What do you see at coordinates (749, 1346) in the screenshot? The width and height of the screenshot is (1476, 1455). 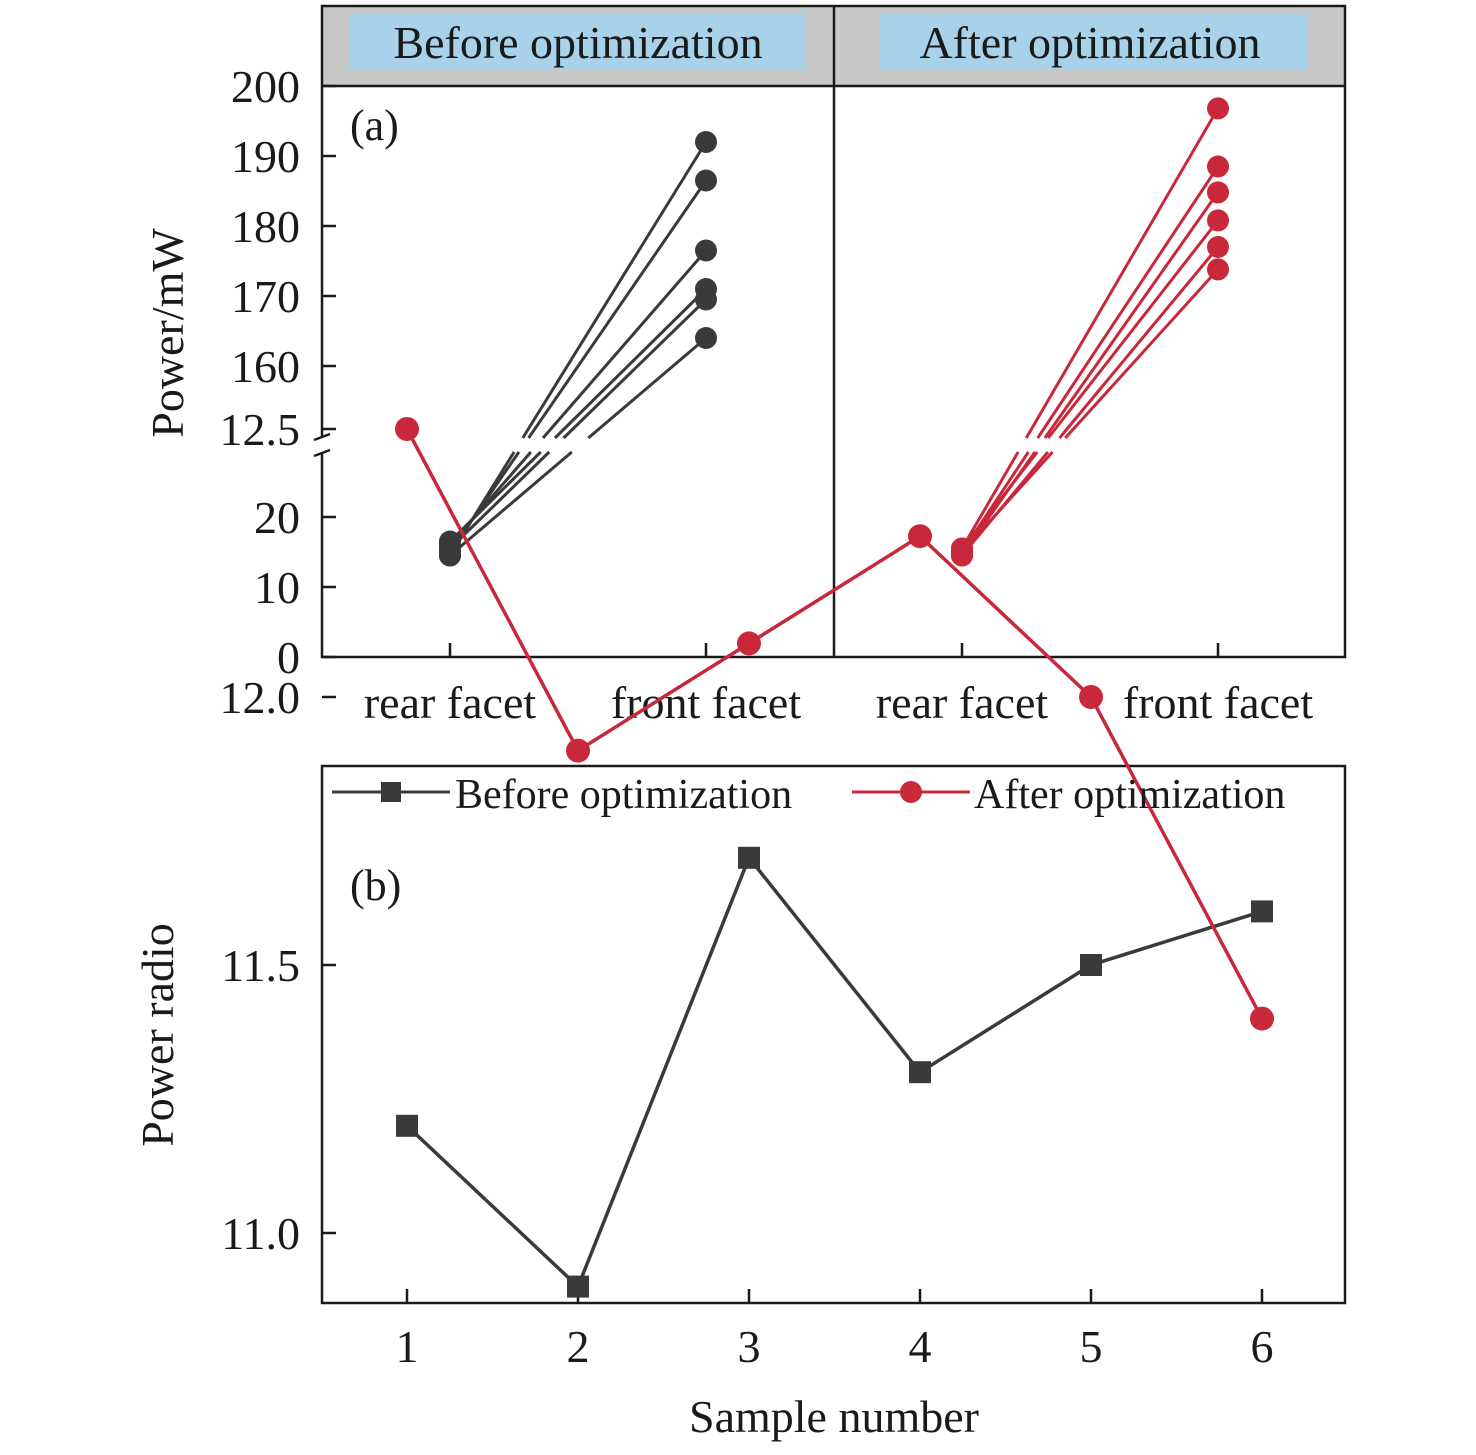 I see `x-tick-label-b-2: 3` at bounding box center [749, 1346].